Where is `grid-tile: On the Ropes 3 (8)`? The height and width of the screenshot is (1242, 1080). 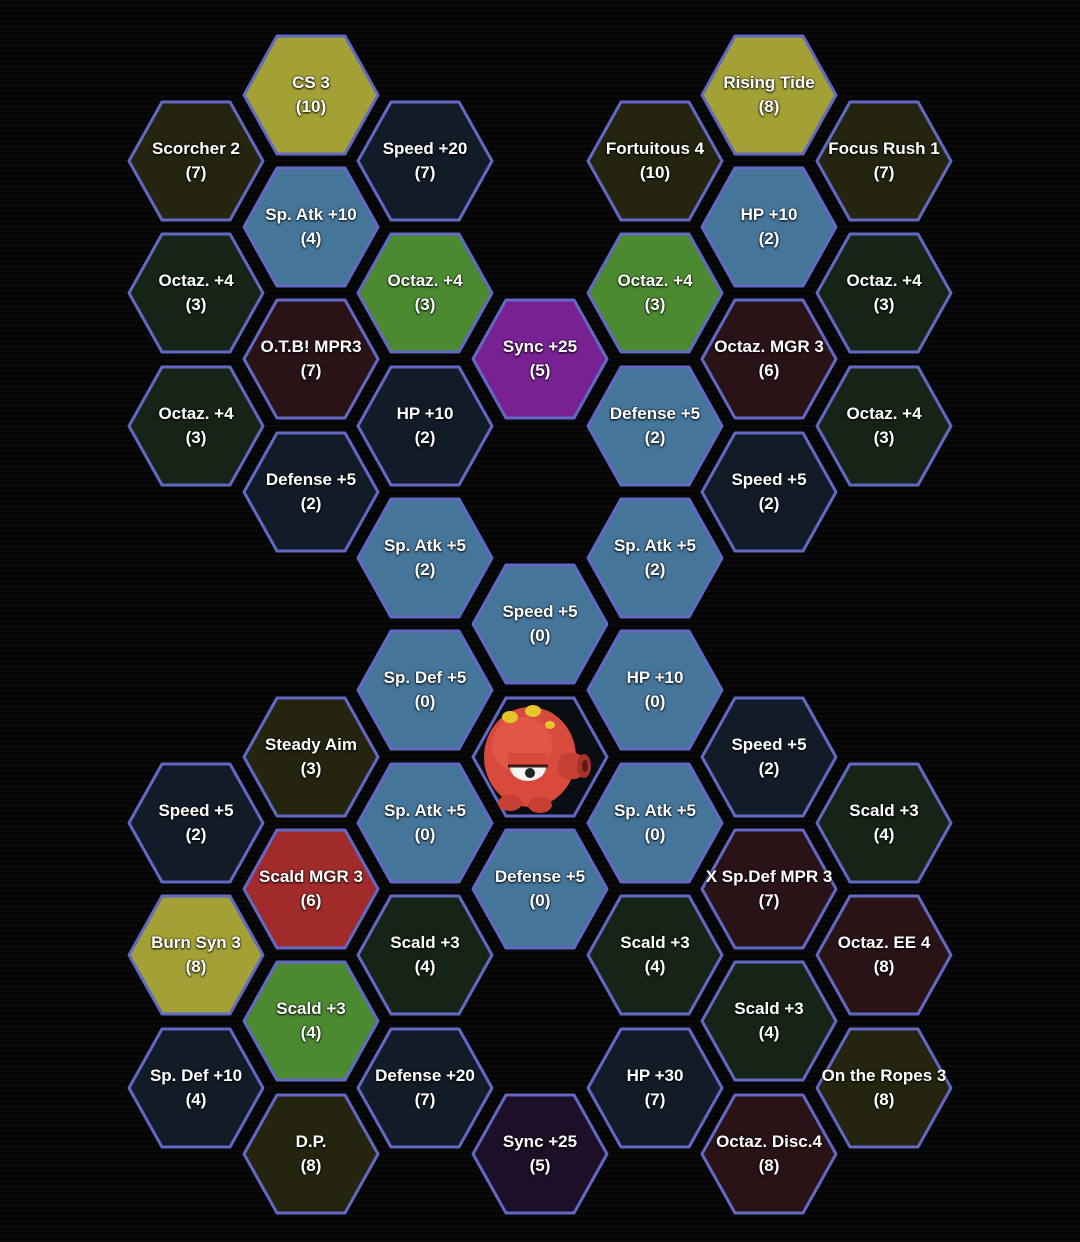
grid-tile: On the Ropes 3 (8) is located at coordinates (884, 1088).